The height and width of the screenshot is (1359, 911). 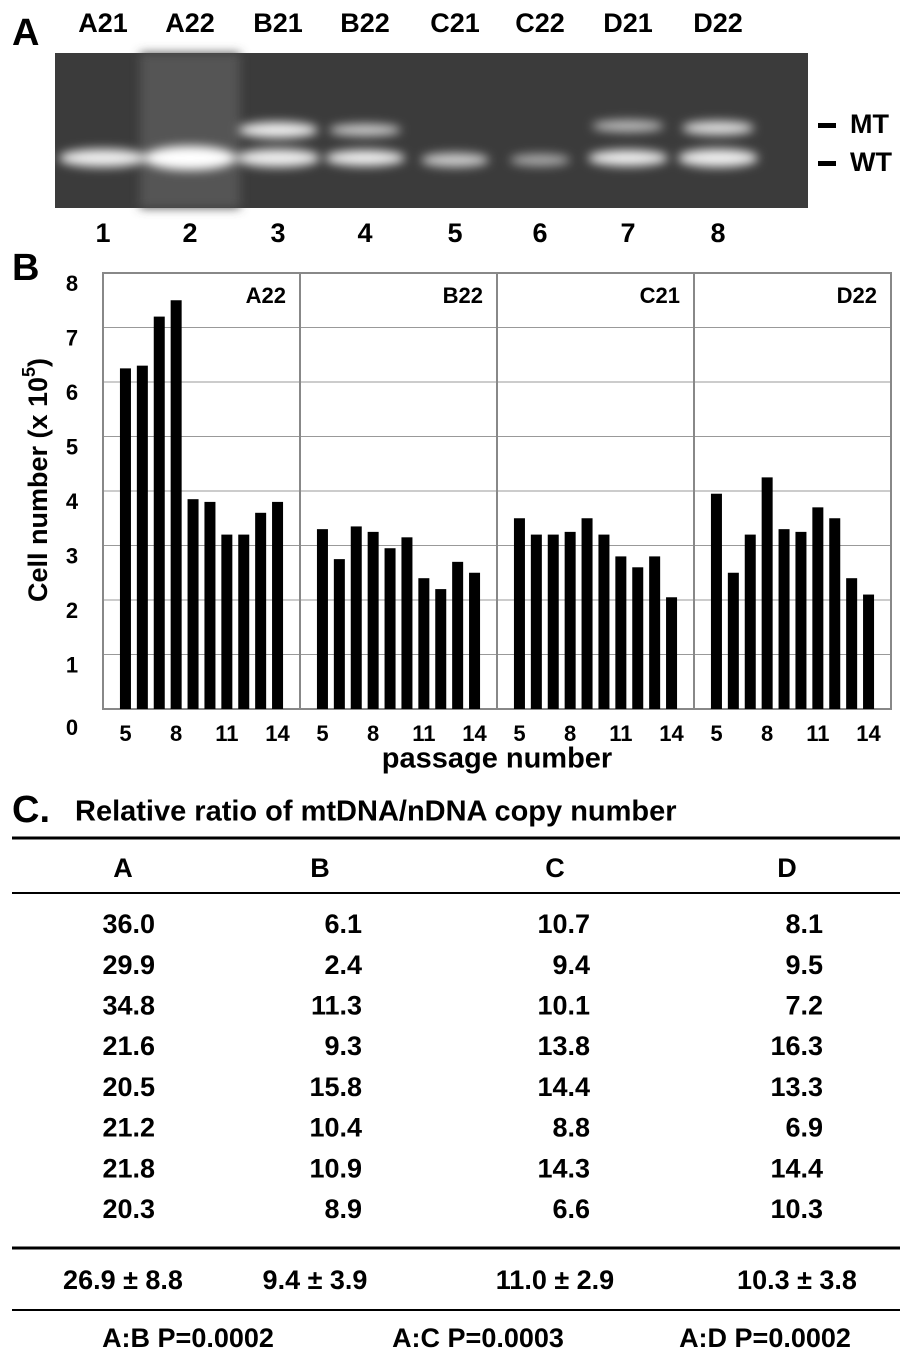 What do you see at coordinates (563, 1168) in the screenshot?
I see `table-cell: 14.3` at bounding box center [563, 1168].